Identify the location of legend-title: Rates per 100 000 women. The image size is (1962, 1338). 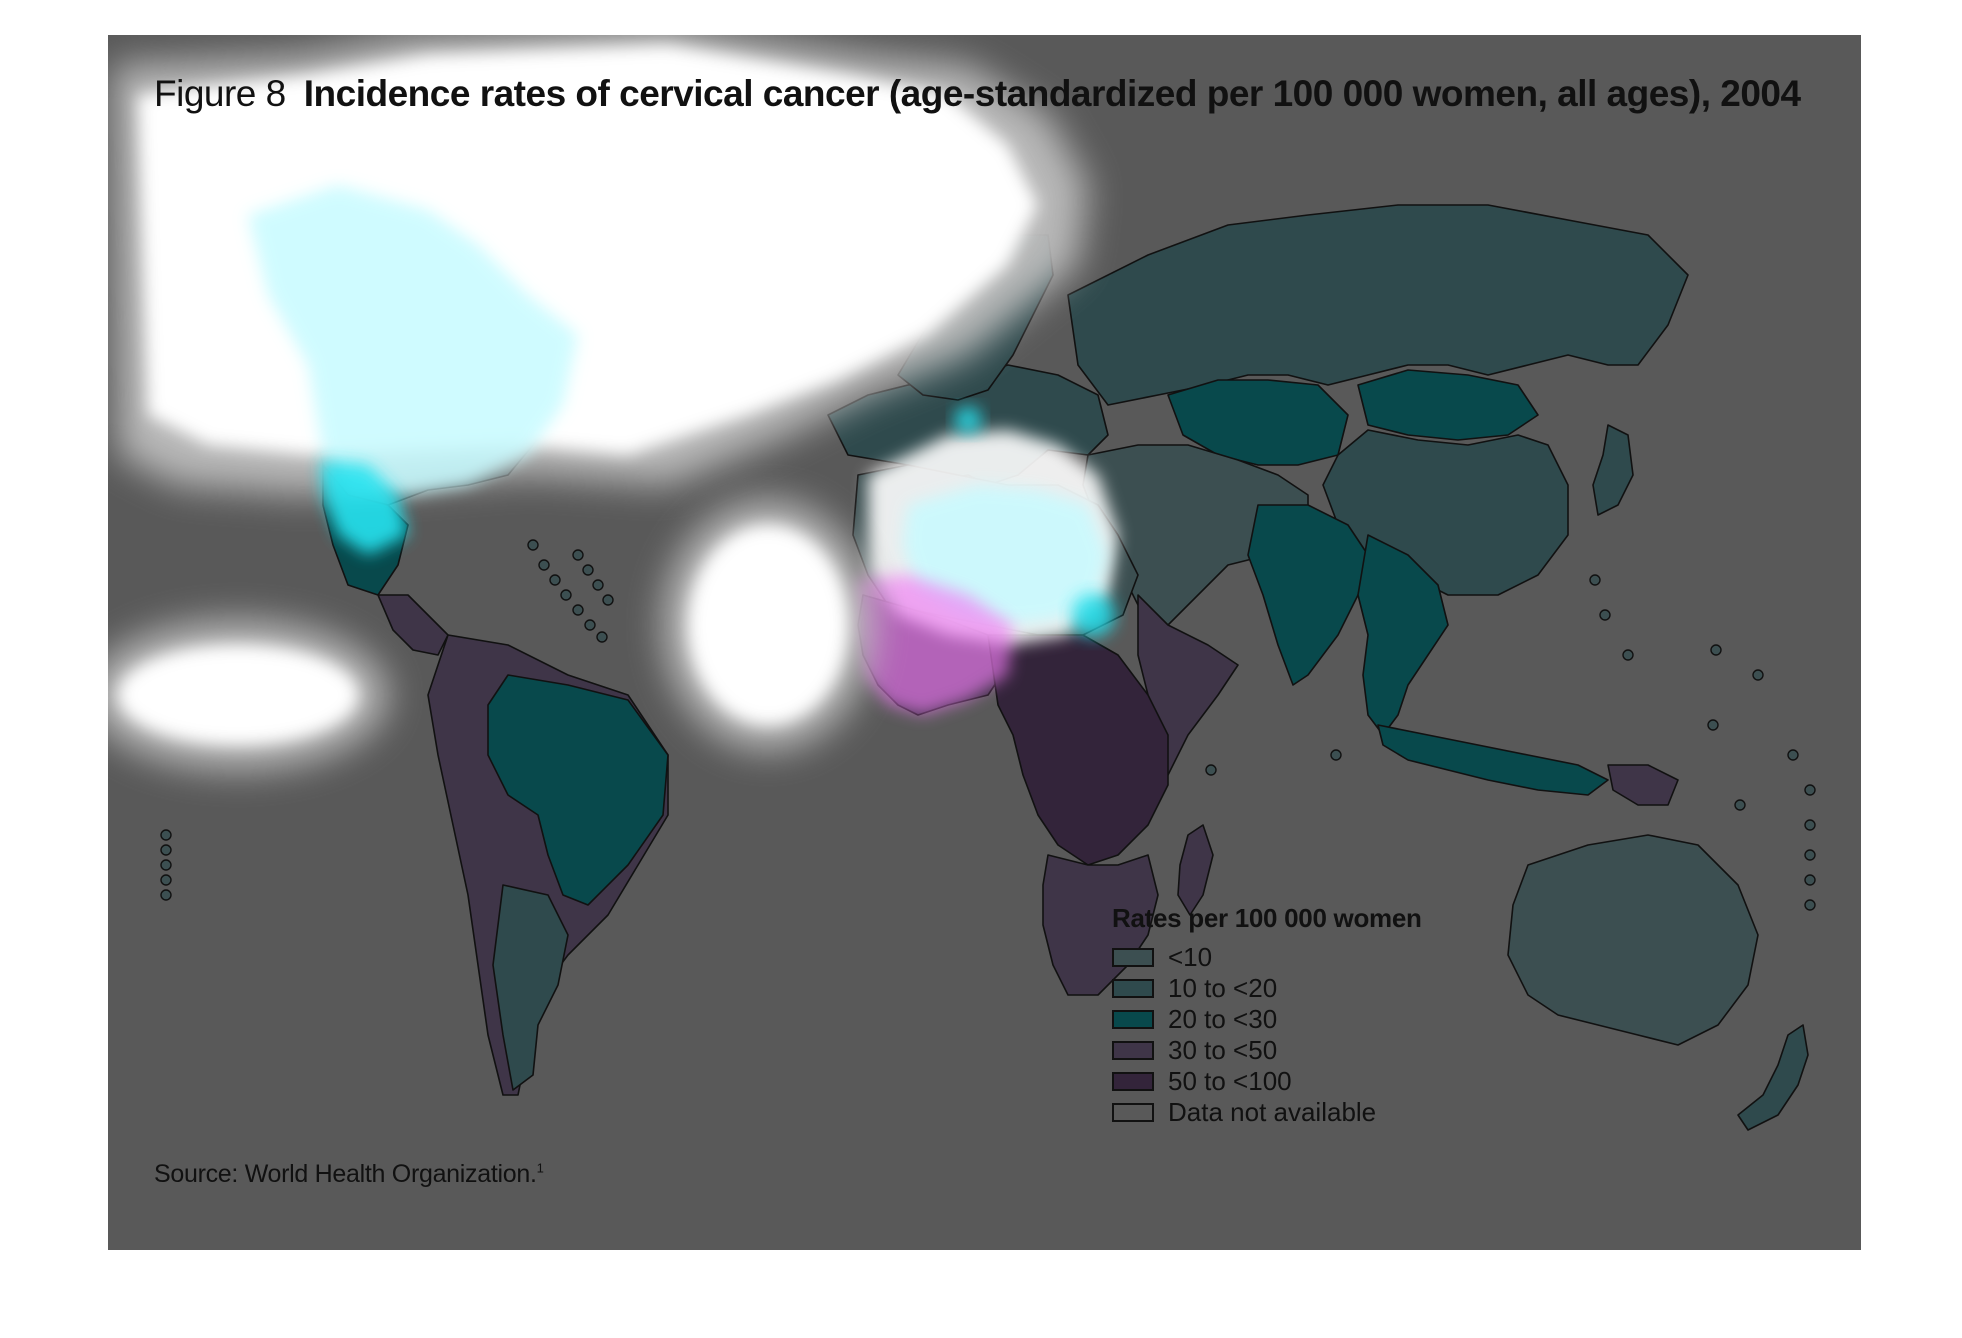
(1267, 918).